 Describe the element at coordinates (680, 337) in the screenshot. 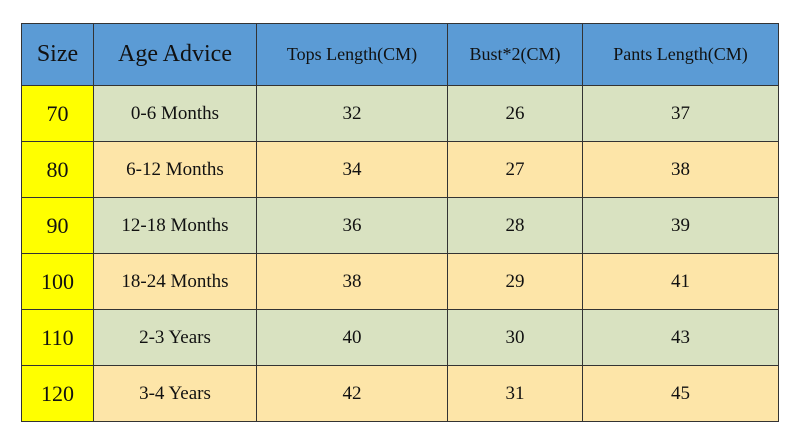

I see `pants-length-cell: 43` at that location.